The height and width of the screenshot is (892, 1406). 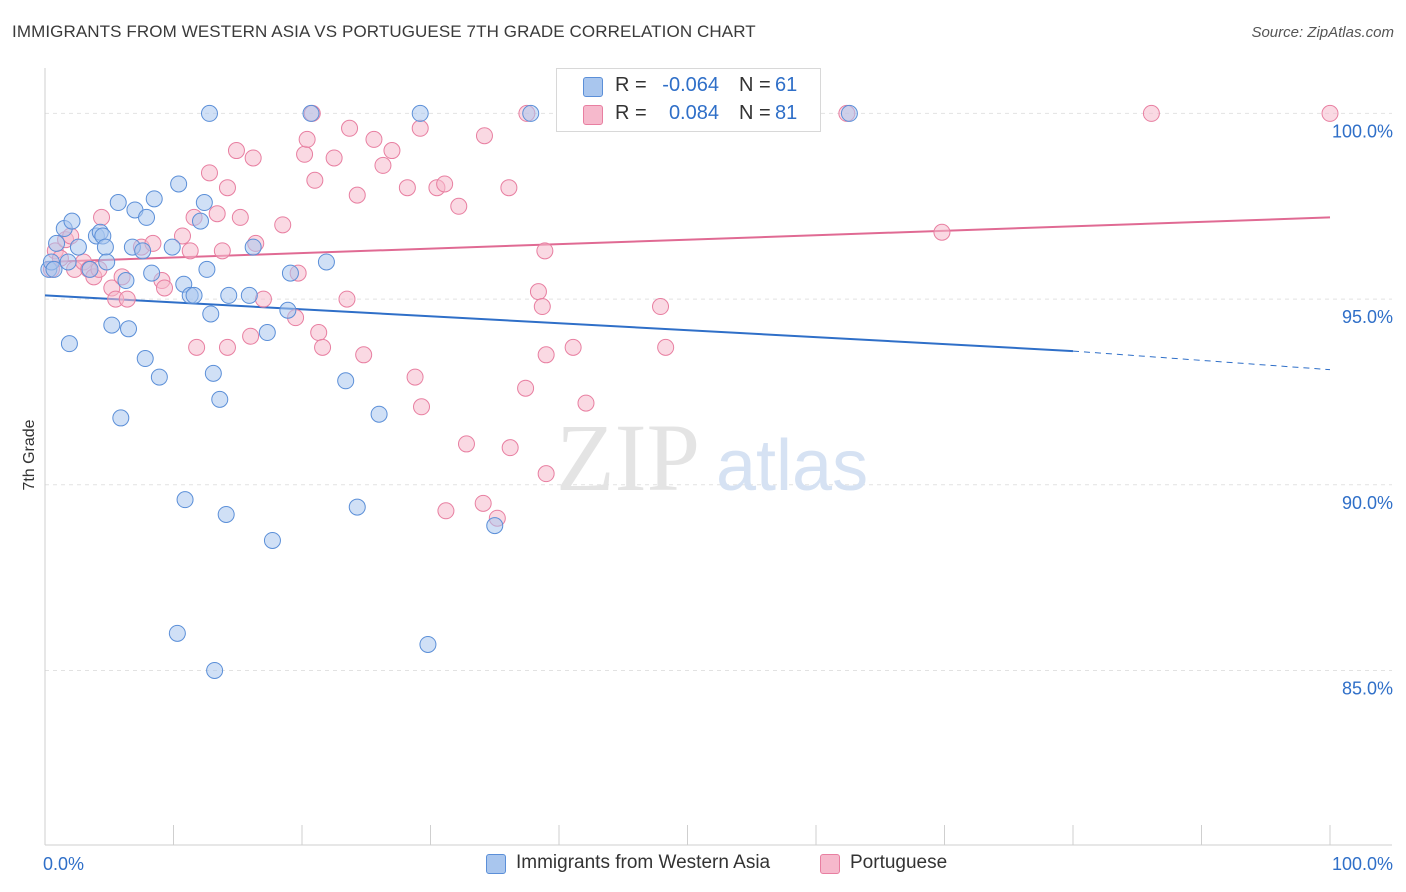 I want to click on y-tick-label: 85.0%, so click(x=1367, y=688).